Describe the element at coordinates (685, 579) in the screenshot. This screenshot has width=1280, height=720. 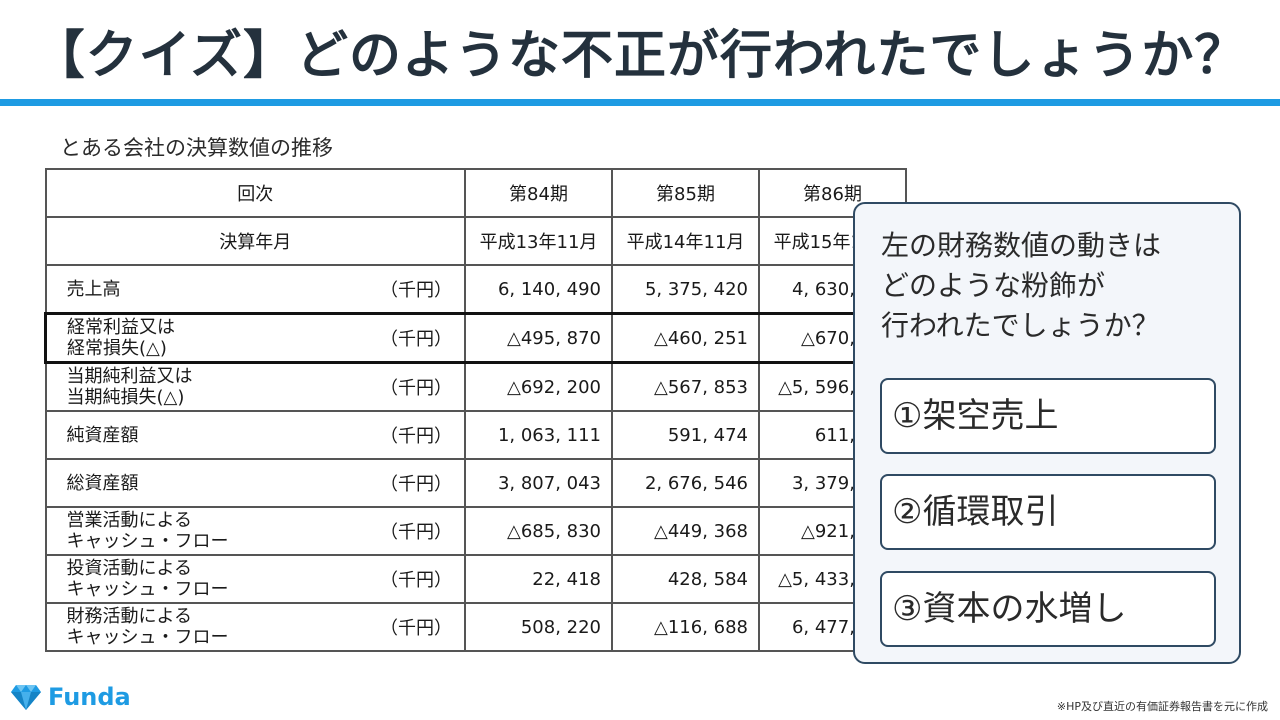
I see `table-cell: 428, 584` at that location.